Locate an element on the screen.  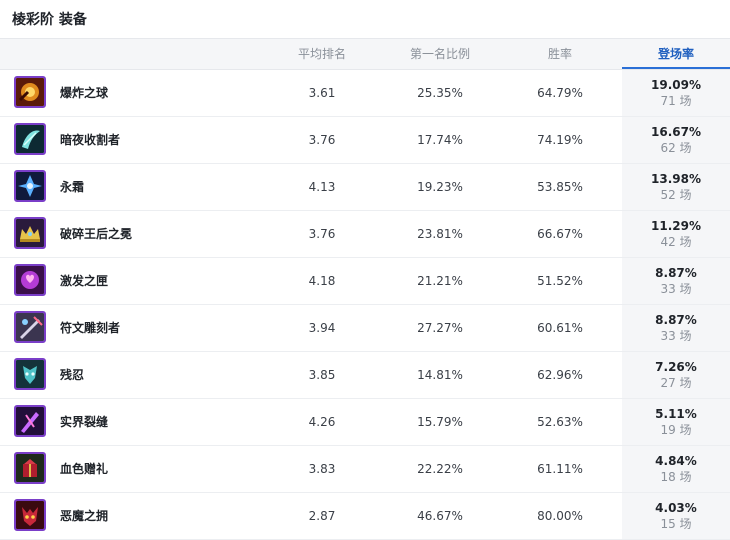
games-count: 18 场 is located at coordinates (676, 477).